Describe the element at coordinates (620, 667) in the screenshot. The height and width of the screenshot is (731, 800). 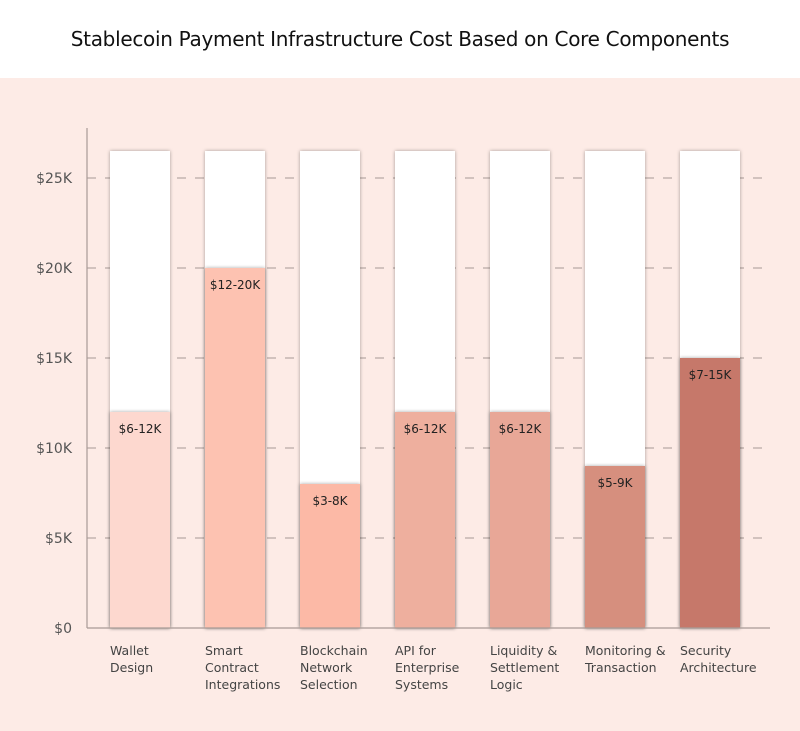
I see `x-tick-label-line: Transaction` at that location.